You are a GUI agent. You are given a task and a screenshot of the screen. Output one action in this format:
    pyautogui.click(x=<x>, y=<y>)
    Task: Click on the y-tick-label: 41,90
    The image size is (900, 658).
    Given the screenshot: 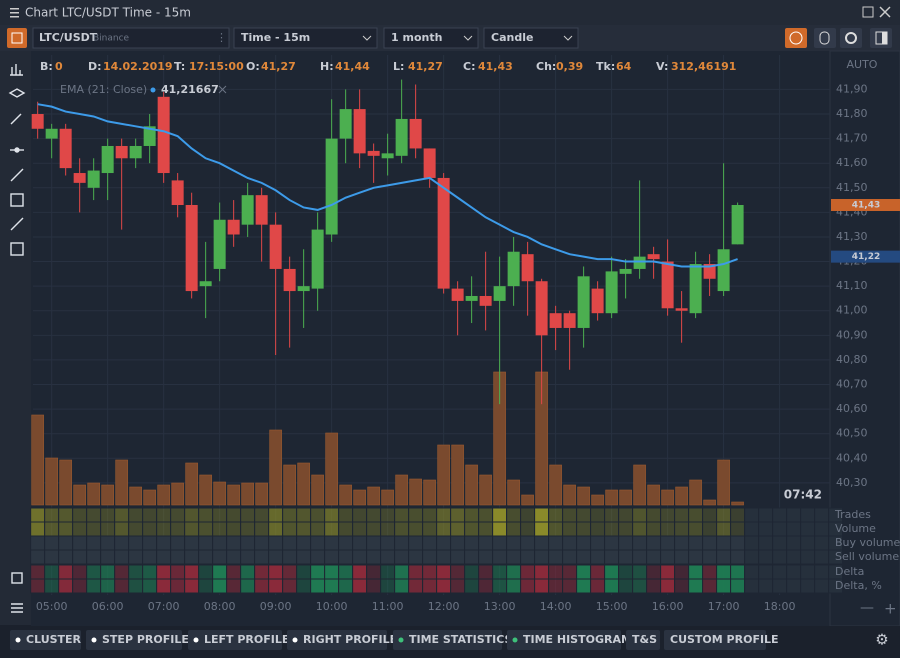 What is the action you would take?
    pyautogui.click(x=852, y=88)
    